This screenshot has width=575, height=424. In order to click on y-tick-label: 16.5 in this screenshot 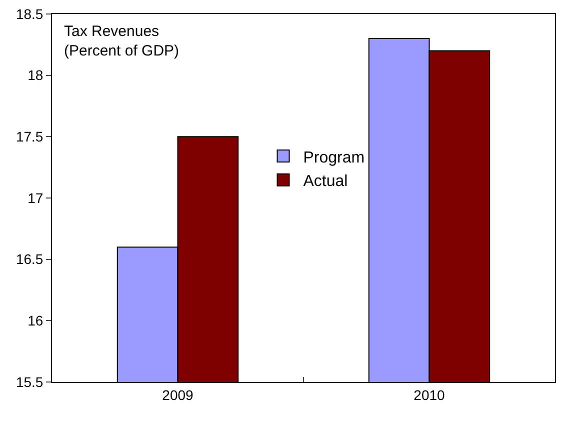, I will do `click(30, 259)`.